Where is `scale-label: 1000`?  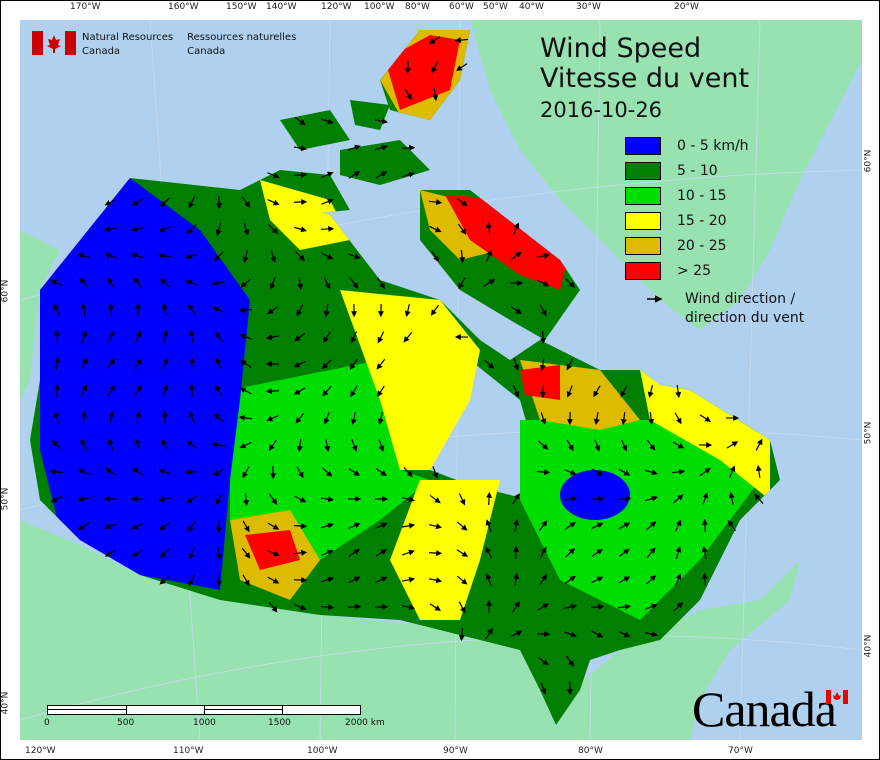 scale-label: 1000 is located at coordinates (204, 723).